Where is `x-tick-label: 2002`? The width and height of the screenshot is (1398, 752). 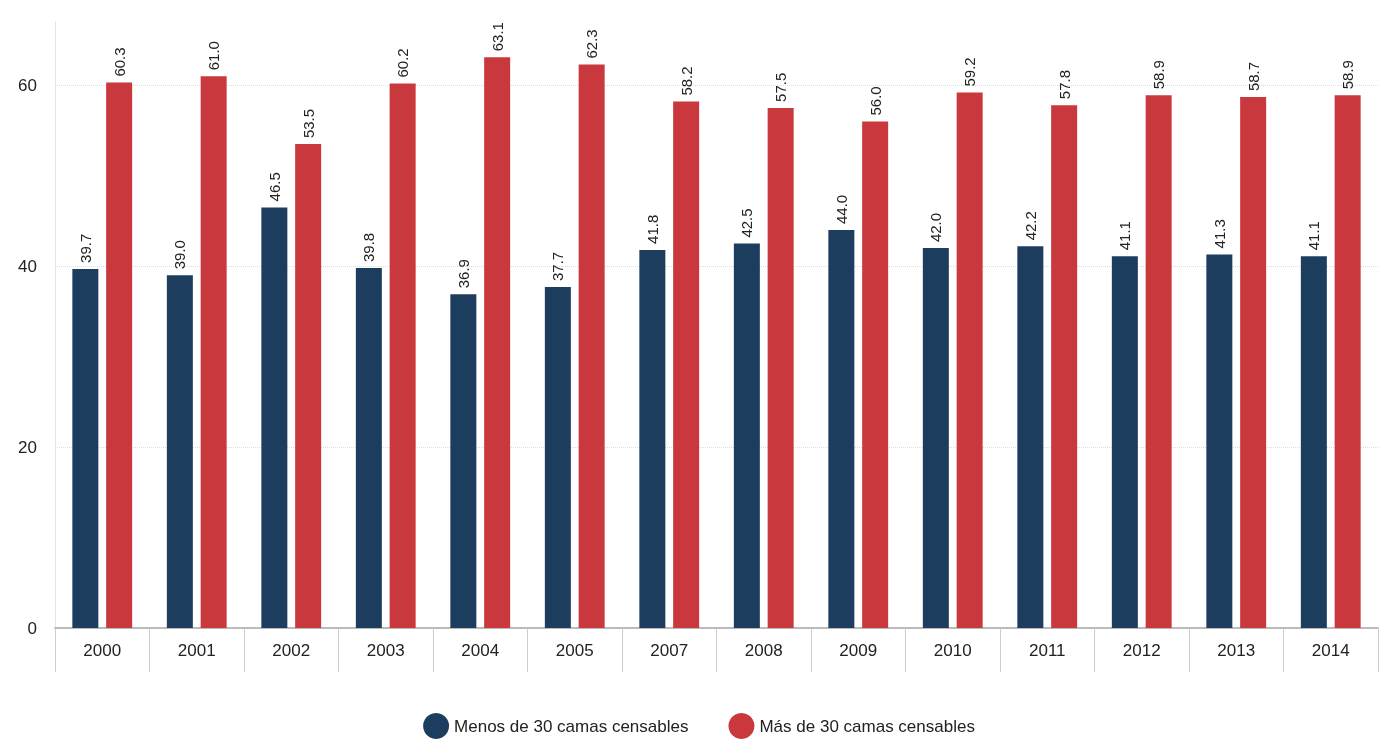
x-tick-label: 2002 is located at coordinates (291, 650).